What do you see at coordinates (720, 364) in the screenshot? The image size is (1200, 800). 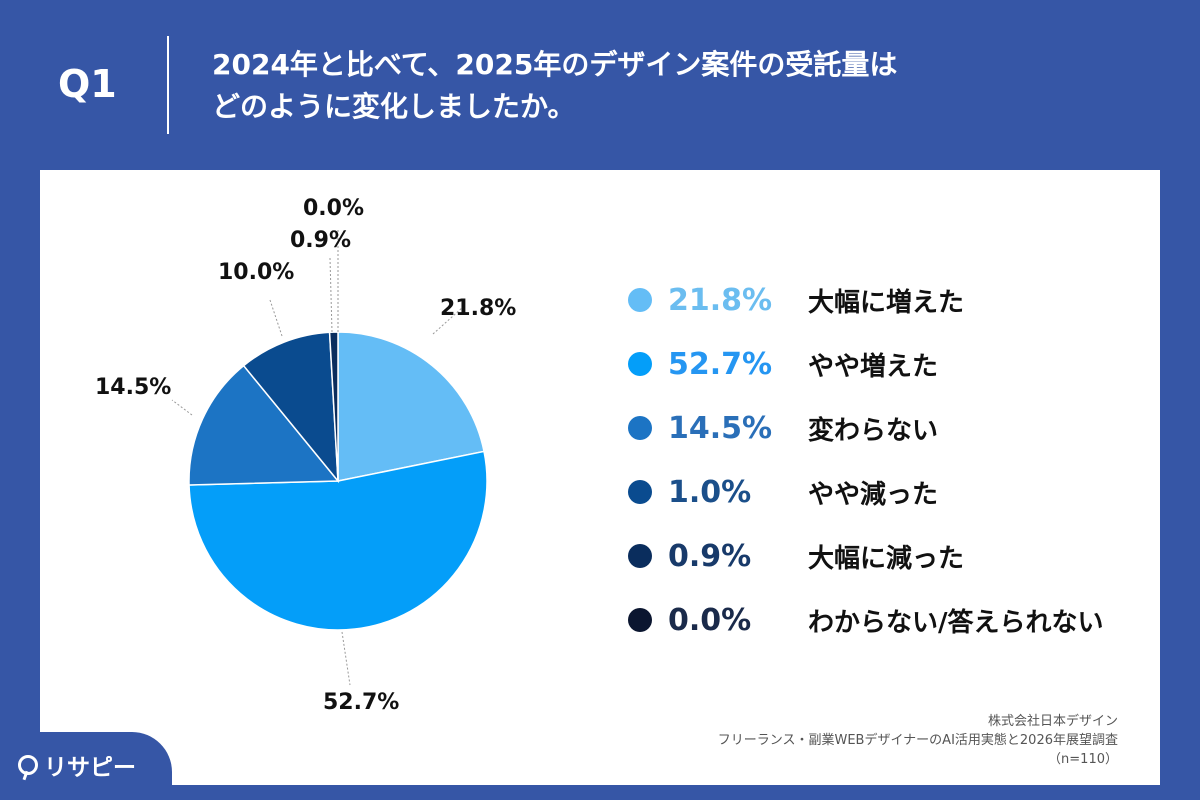 I see `legend-value: 52.7%` at bounding box center [720, 364].